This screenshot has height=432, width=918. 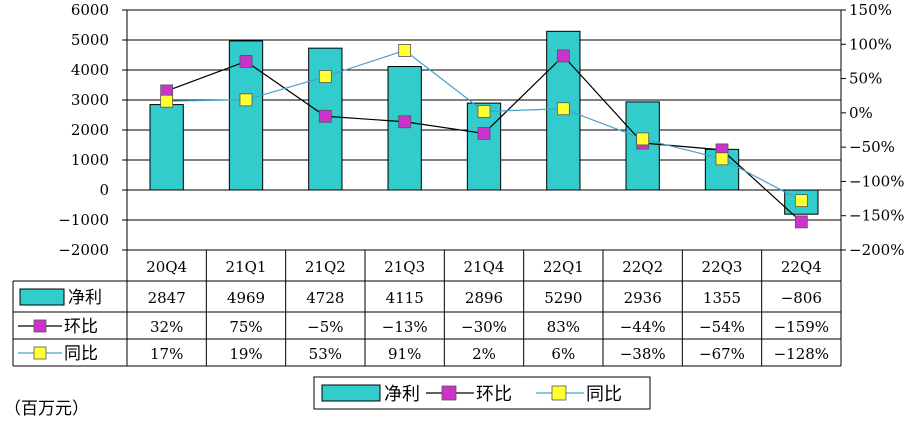 I want to click on table-value-qoq: −54%, so click(x=722, y=327).